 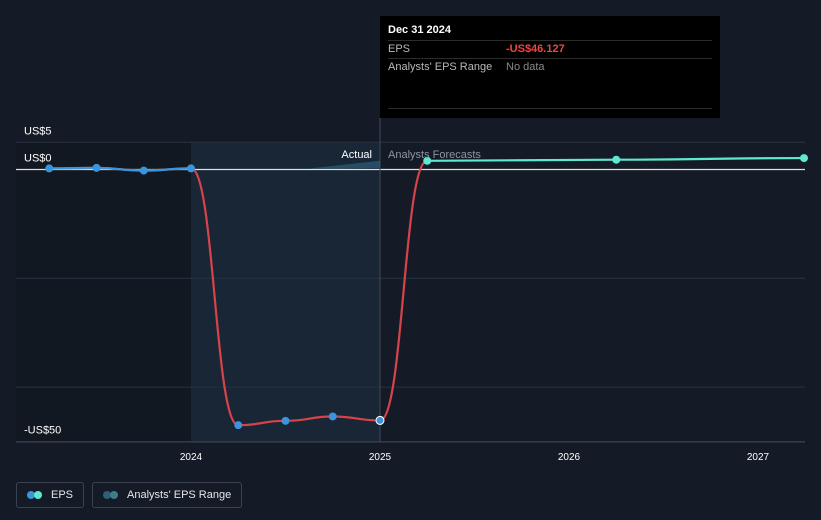 I want to click on y-tick-label: US$5, so click(x=38, y=131).